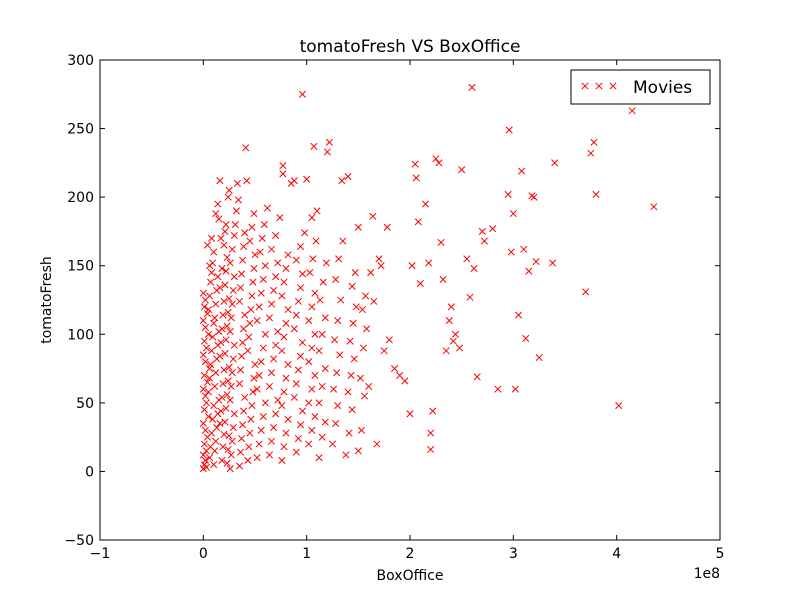 This screenshot has height=600, width=800. Describe the element at coordinates (47, 300) in the screenshot. I see `y-axis-label: tomatoFresh` at that location.